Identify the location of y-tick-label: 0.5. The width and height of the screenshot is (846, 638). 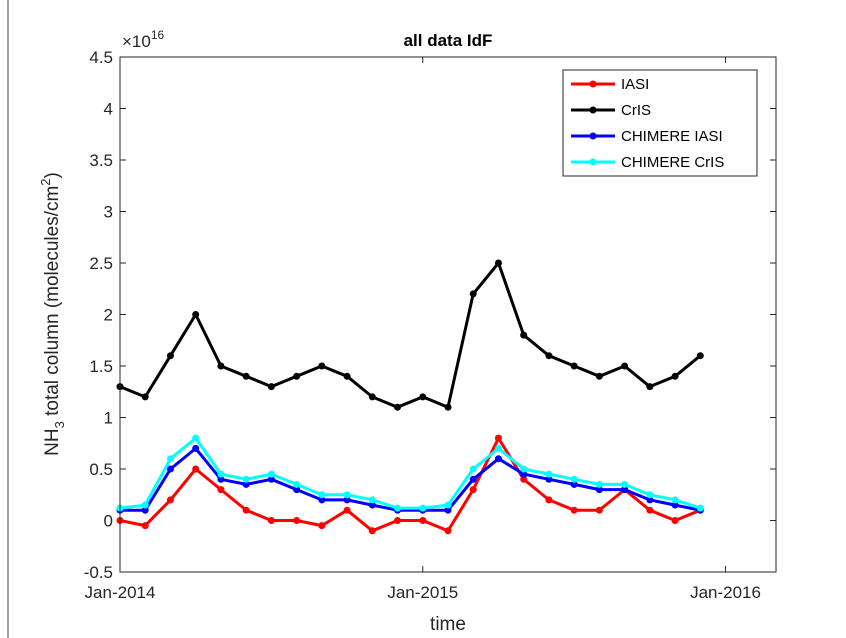
(101, 469).